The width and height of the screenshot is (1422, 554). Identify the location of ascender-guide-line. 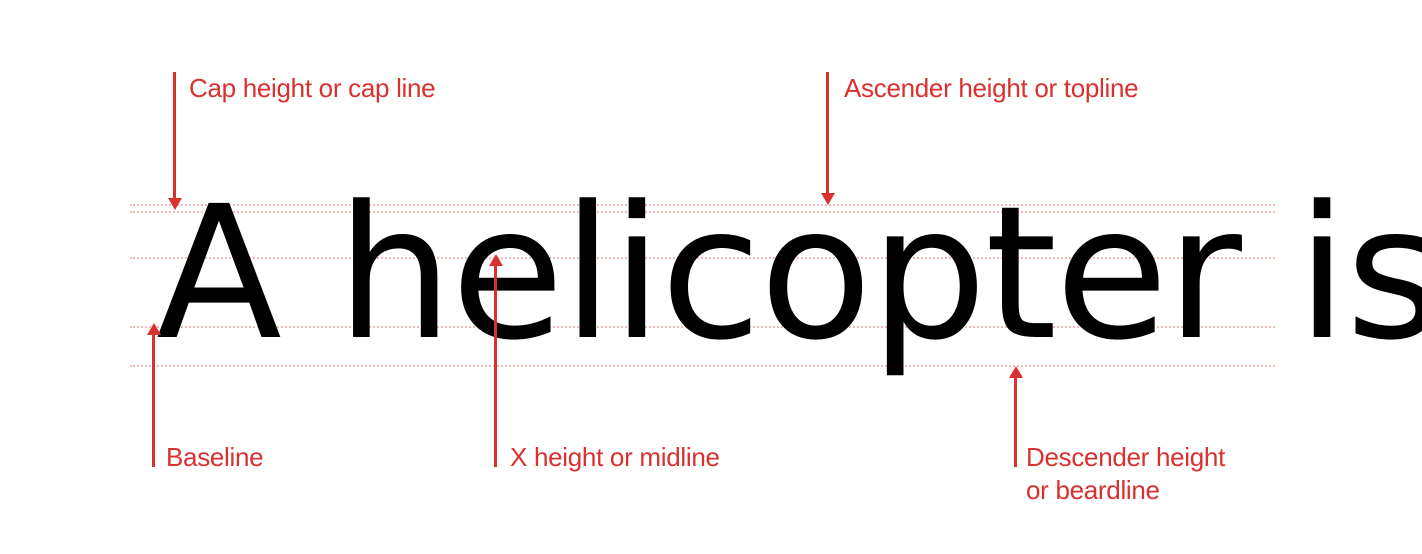
(702, 205).